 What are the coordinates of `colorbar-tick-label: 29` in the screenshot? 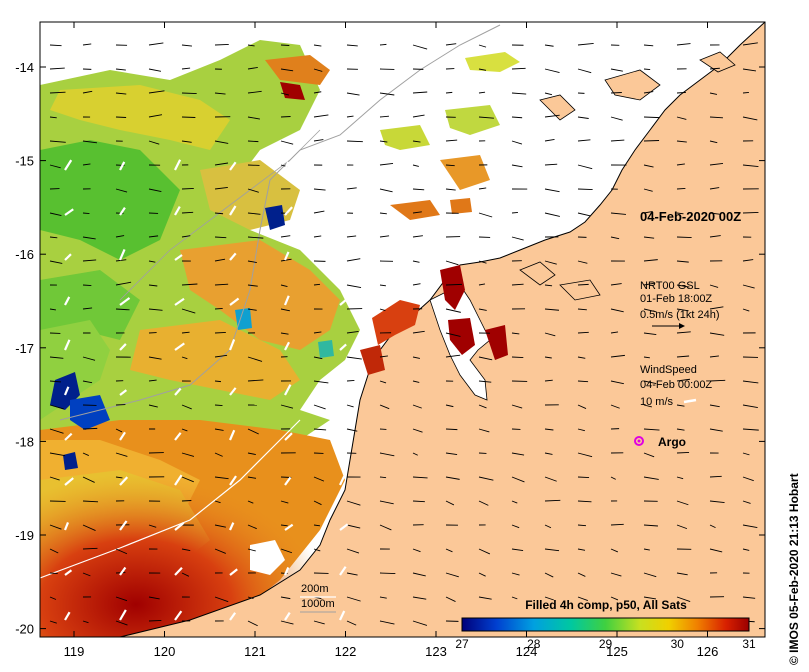 It's located at (606, 644).